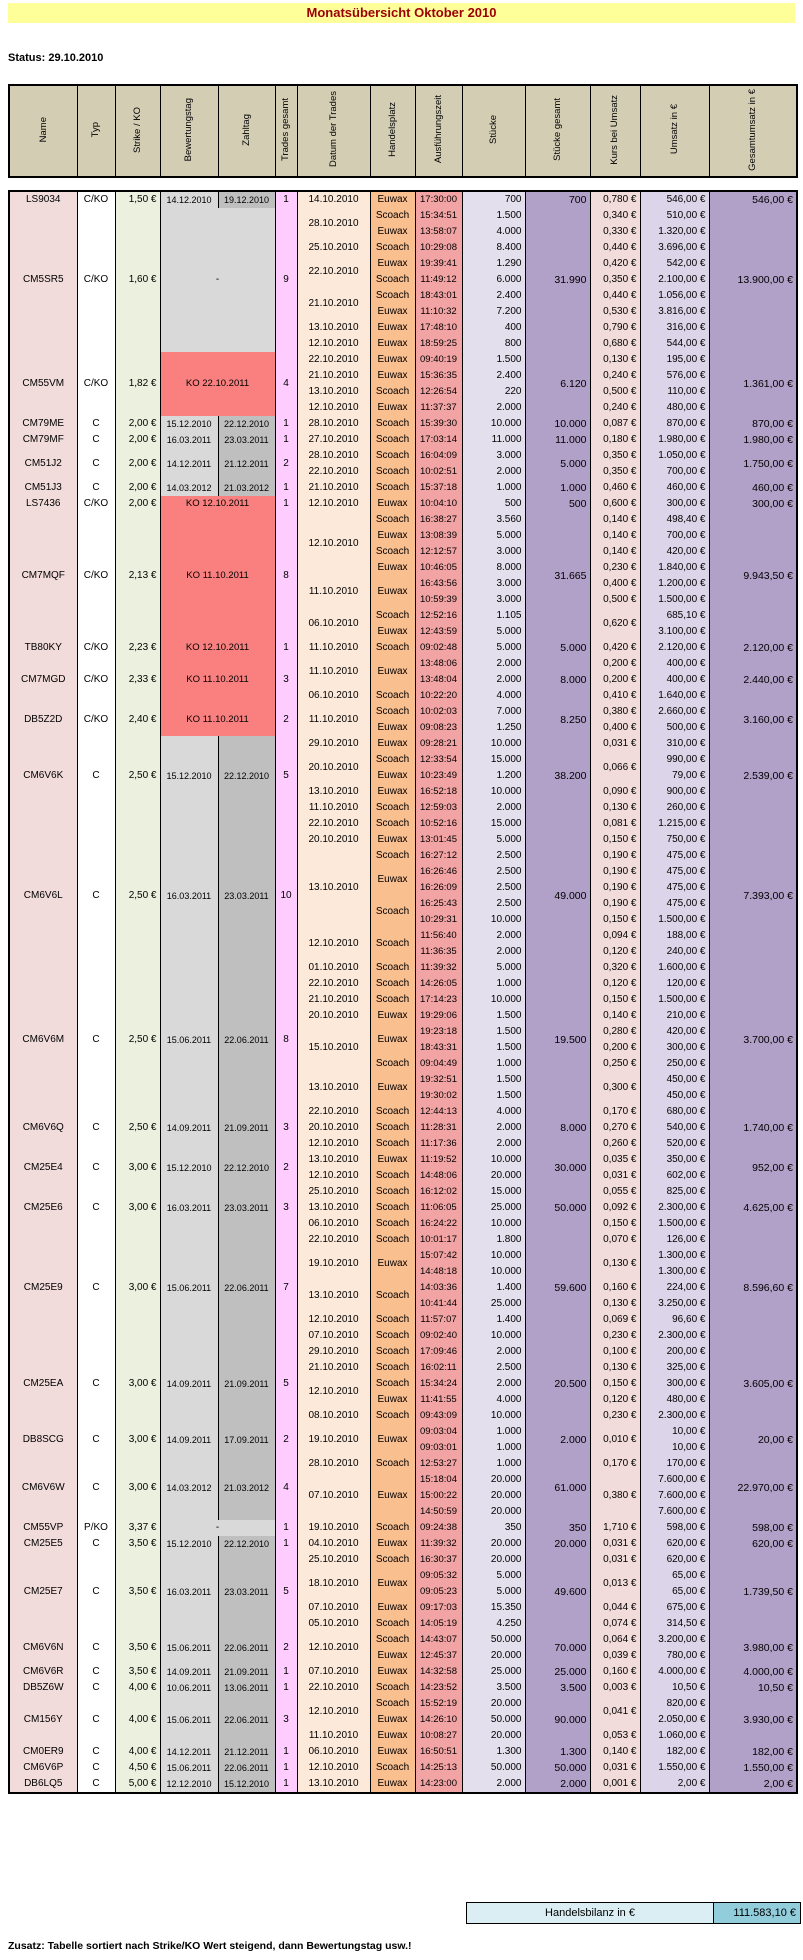  I want to click on cell-kurs: 0,200 €, so click(615, 1048).